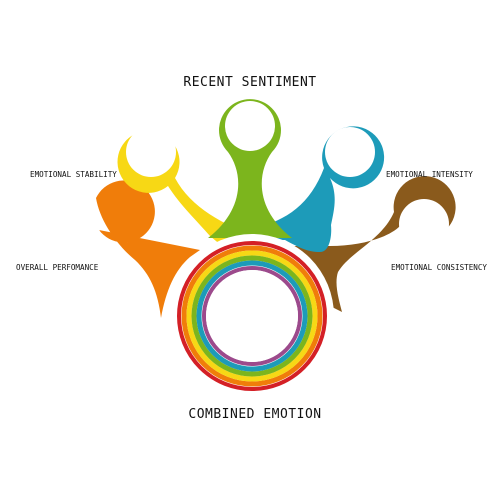 Image resolution: width=500 pixels, height=500 pixels. I want to click on label-combined-emotion: COMBINED EMOTION, so click(254, 414).